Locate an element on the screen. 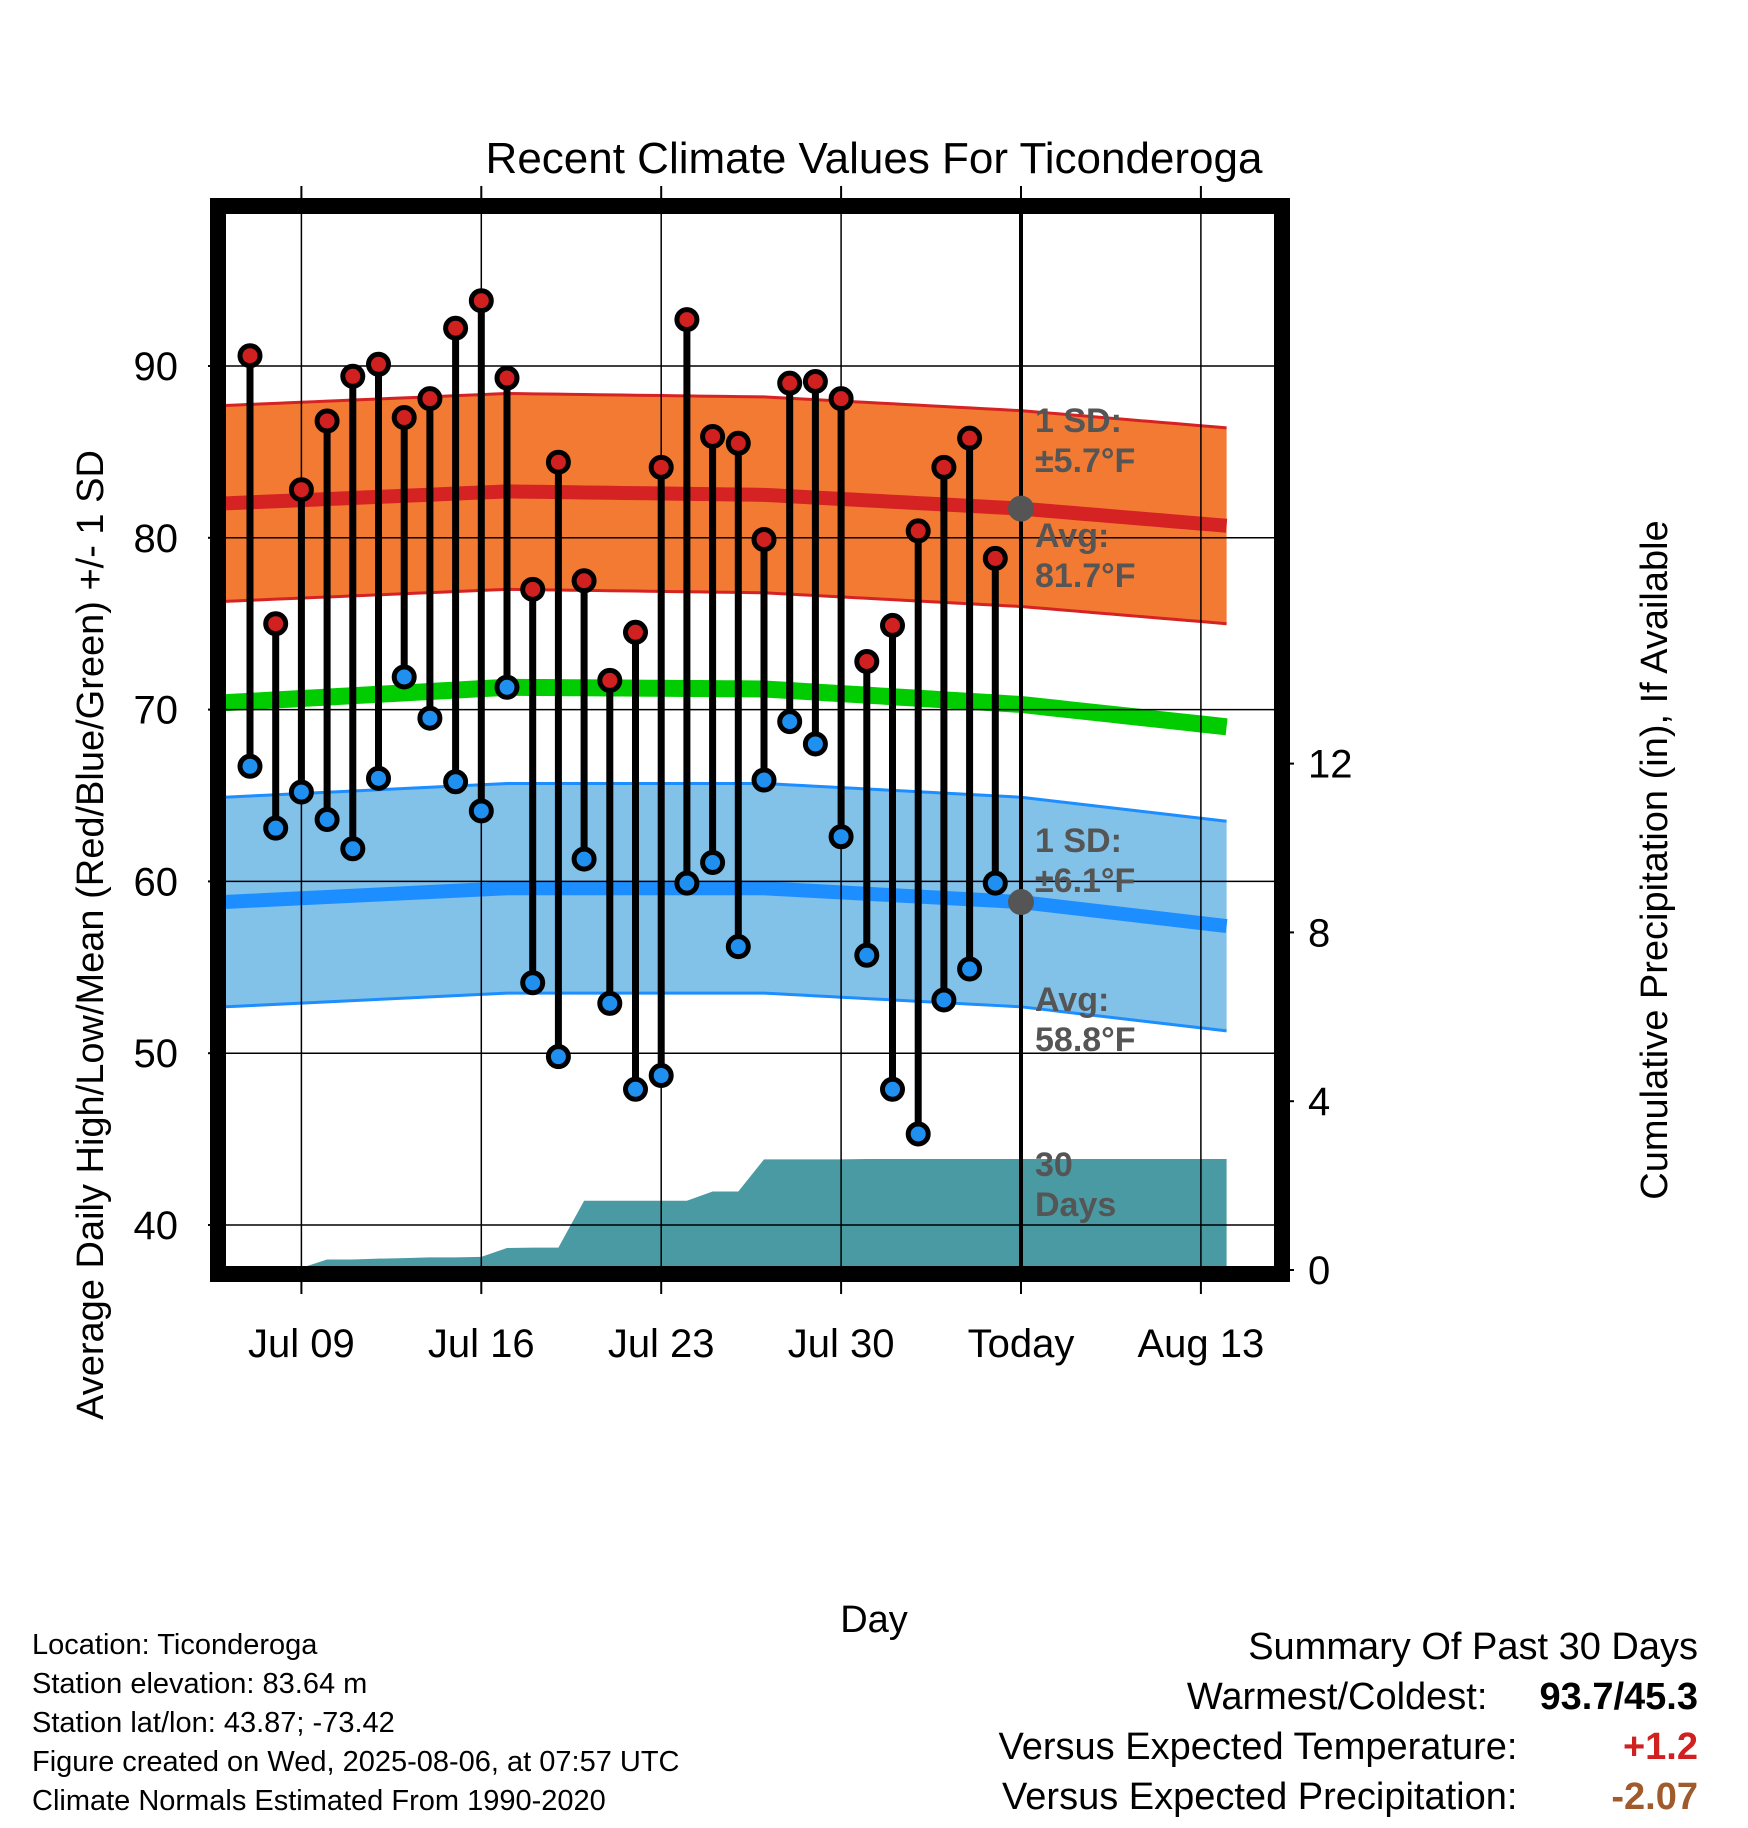  chart-title: Recent Climate Values For Ticonderoga is located at coordinates (874, 158).